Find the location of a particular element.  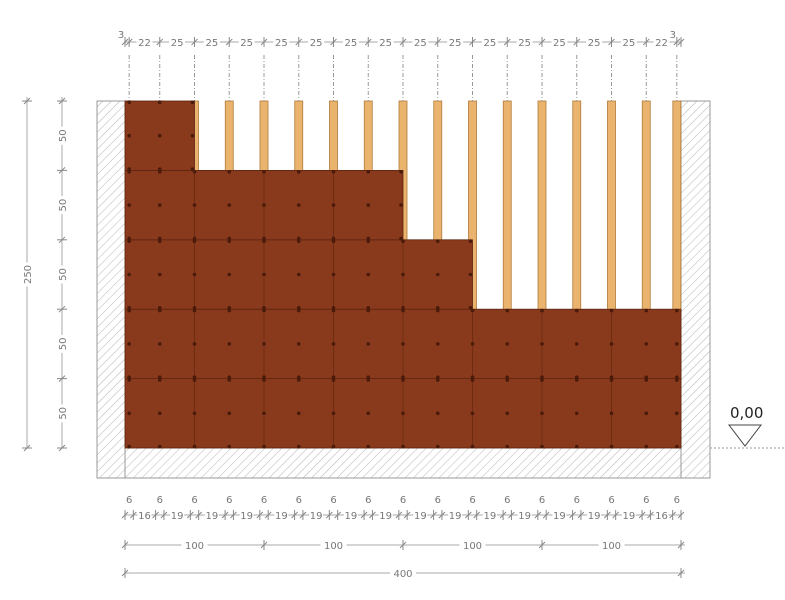

mid-dim-label: 100 is located at coordinates (333, 546).